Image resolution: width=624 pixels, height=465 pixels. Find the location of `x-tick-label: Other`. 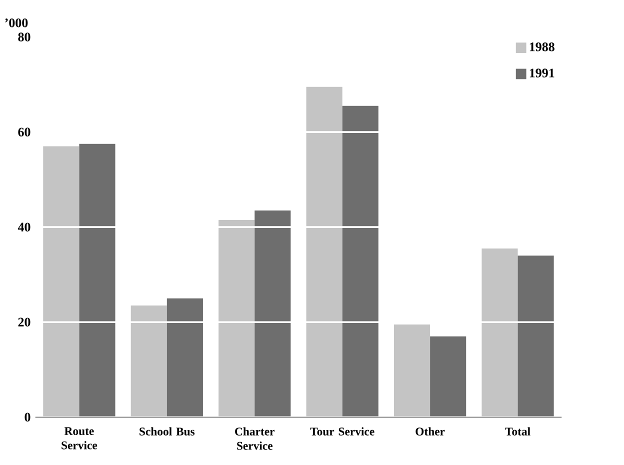

x-tick-label: Other is located at coordinates (430, 431).